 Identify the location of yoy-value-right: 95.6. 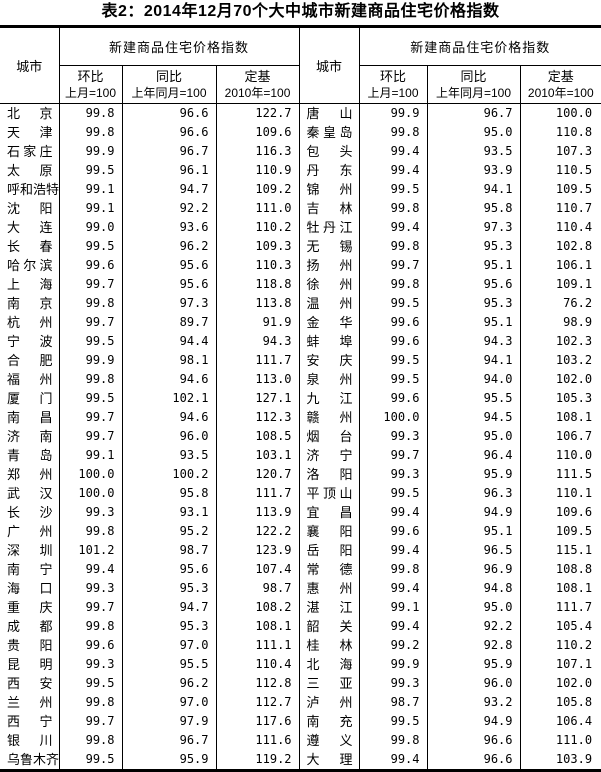
(474, 284).